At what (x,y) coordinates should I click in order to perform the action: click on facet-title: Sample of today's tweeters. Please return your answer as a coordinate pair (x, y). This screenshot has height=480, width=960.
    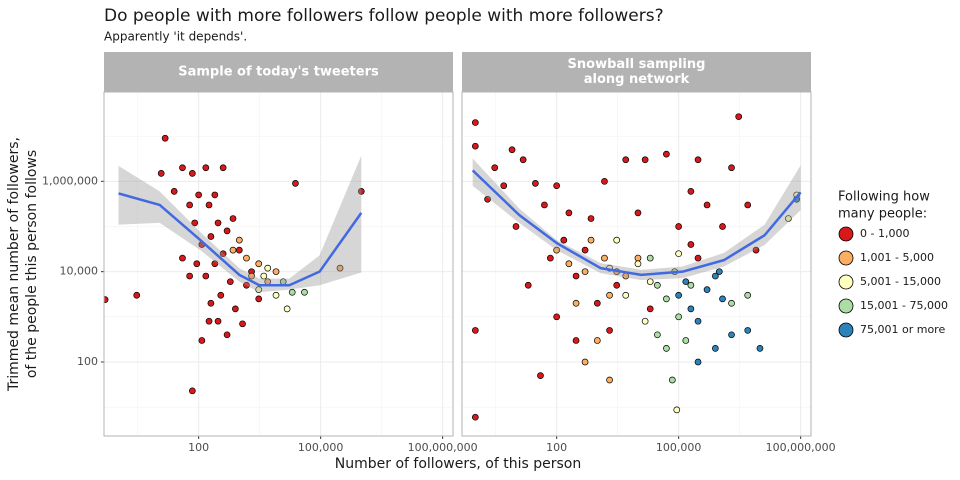
    Looking at the image, I should click on (278, 72).